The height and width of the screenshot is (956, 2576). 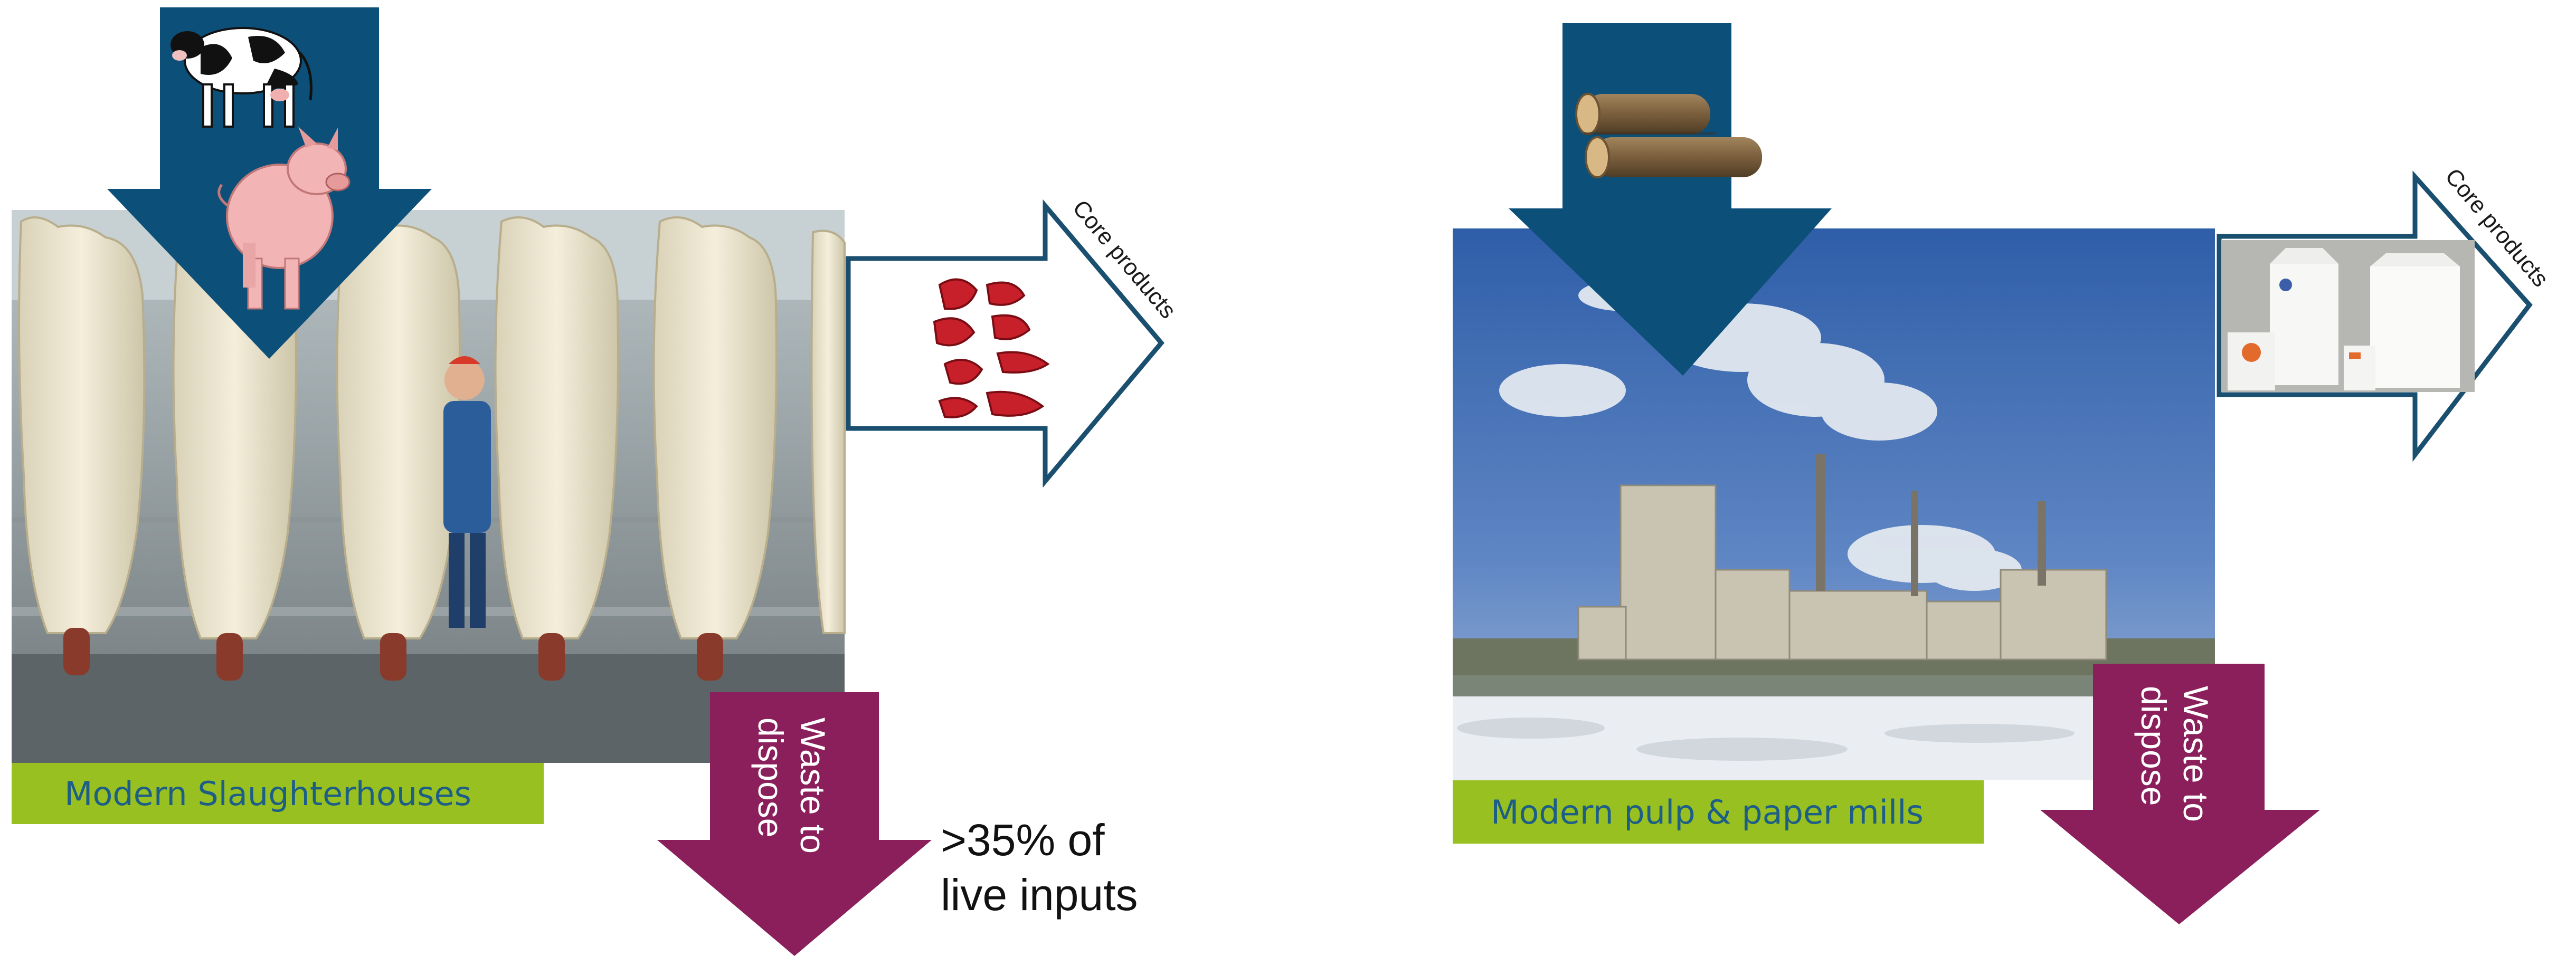 What do you see at coordinates (2348, 316) in the screenshot?
I see `milk-cartons-icon` at bounding box center [2348, 316].